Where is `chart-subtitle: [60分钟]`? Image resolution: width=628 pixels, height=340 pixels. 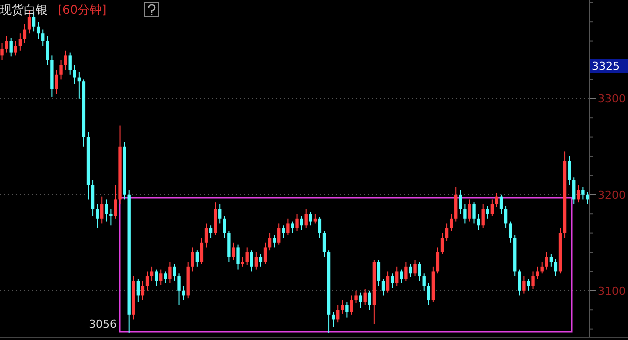
chart-subtitle: [60分钟] is located at coordinates (82, 10).